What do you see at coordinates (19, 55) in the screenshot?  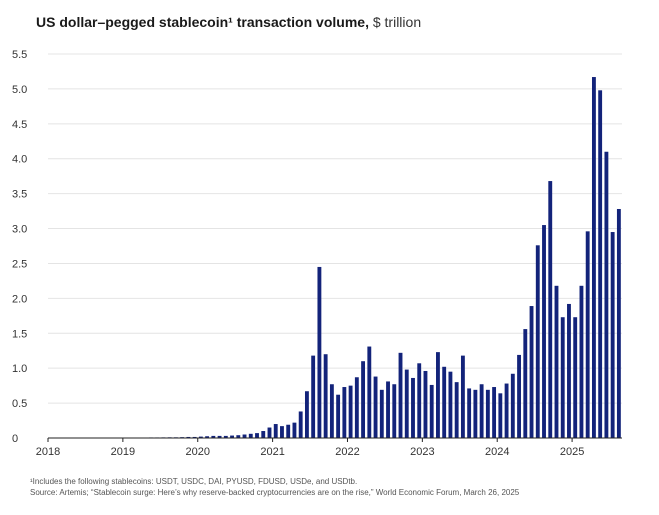 I see `y-tick-label: 5.5` at bounding box center [19, 55].